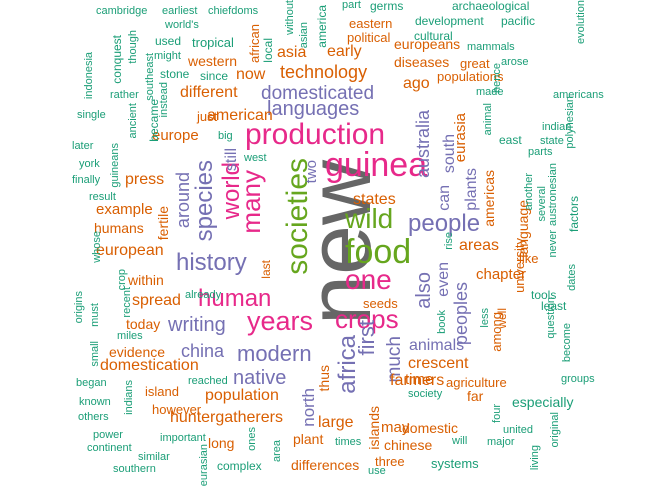 The width and height of the screenshot is (647, 486). What do you see at coordinates (437, 345) in the screenshot?
I see `cloud-word: animals` at bounding box center [437, 345].